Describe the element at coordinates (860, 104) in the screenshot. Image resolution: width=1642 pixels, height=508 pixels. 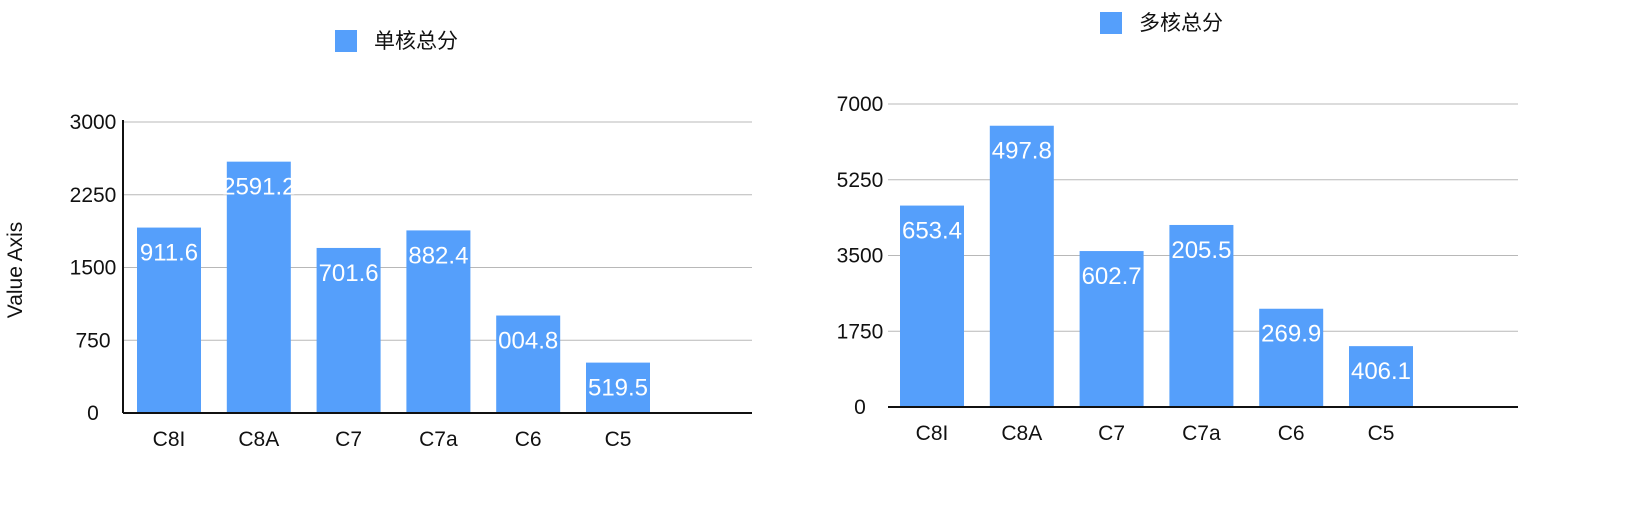
I see `y-tick-label: 7000` at that location.